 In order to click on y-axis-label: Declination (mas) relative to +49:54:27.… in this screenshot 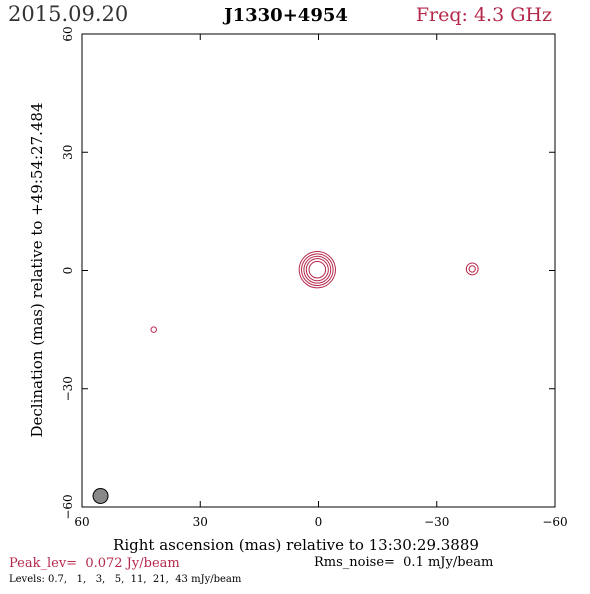, I will do `click(37, 269)`.